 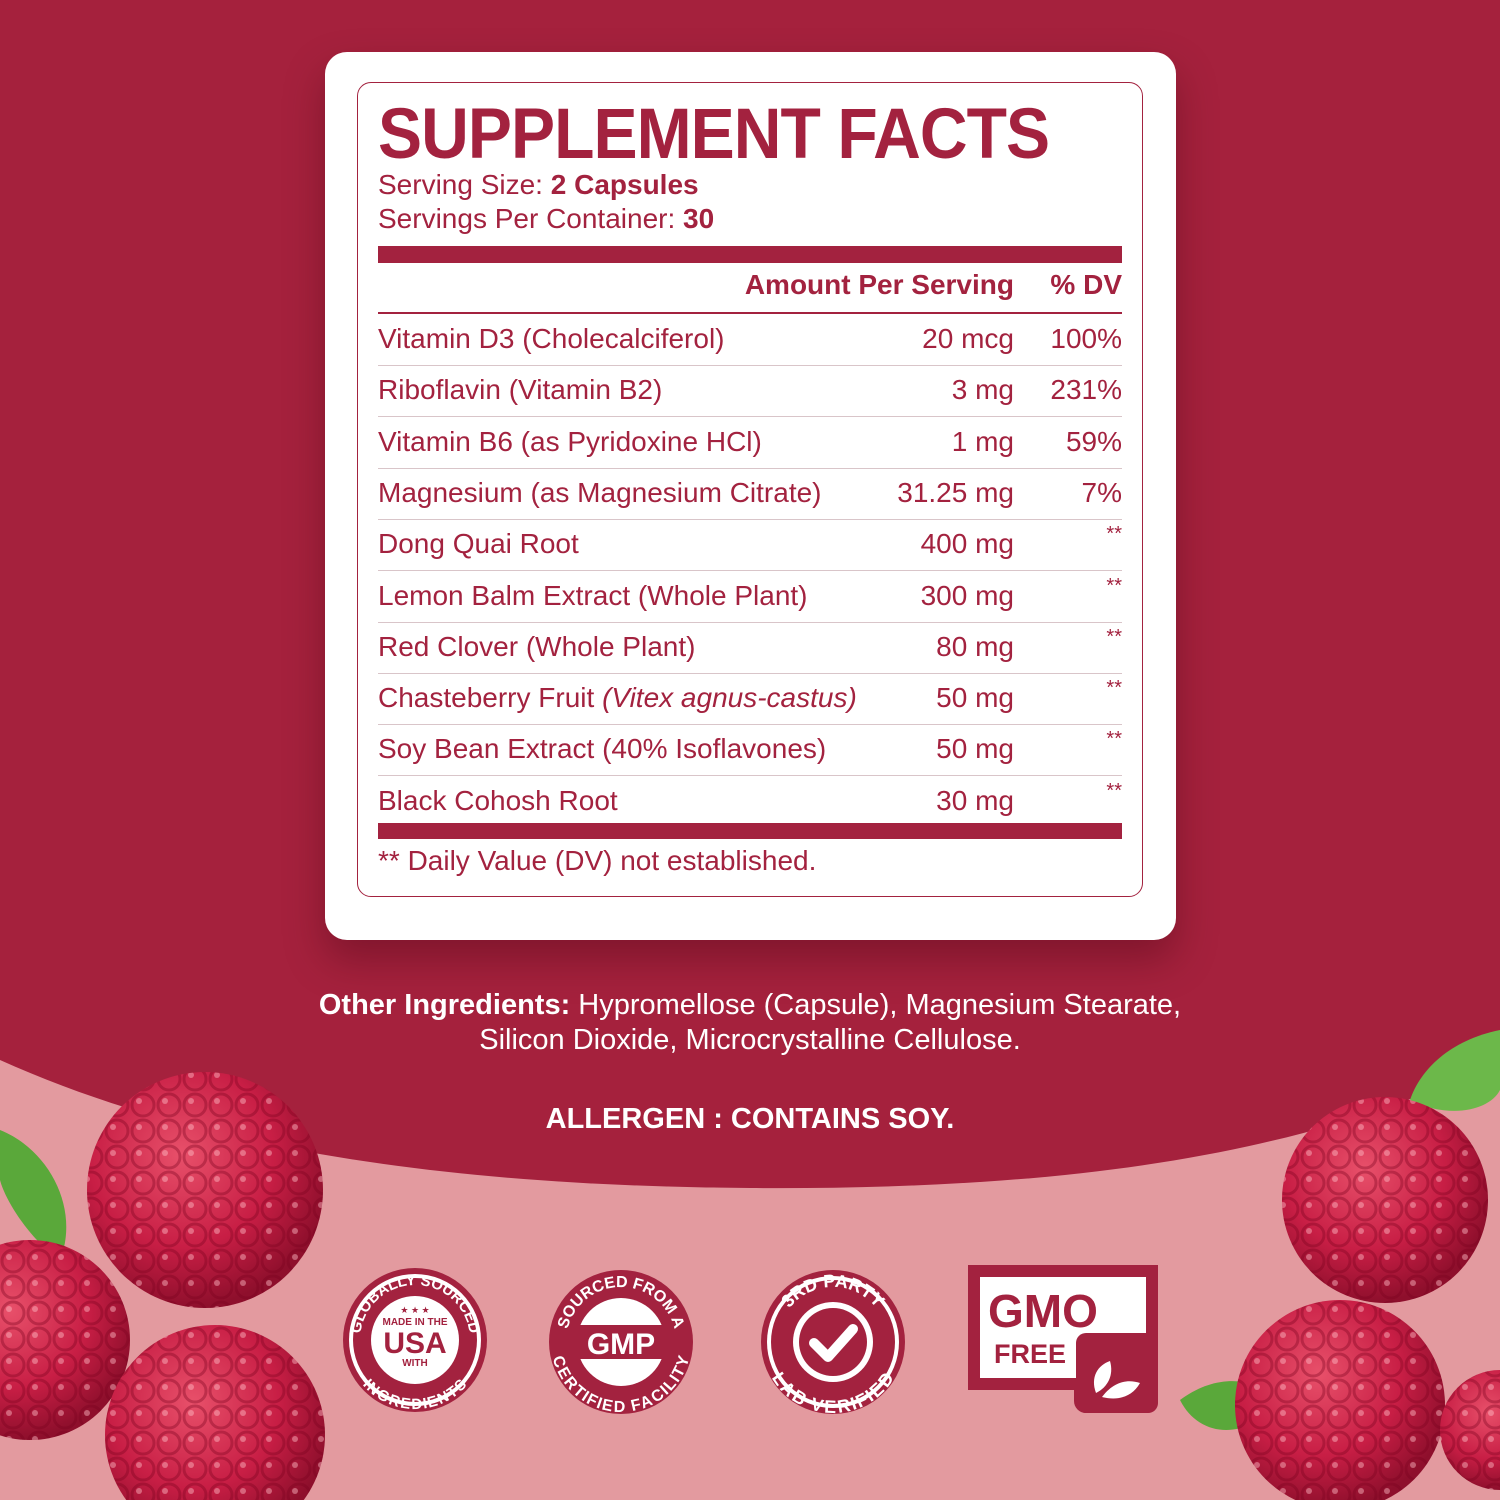 I want to click on nutrient-dv: 100%, so click(x=1086, y=338).